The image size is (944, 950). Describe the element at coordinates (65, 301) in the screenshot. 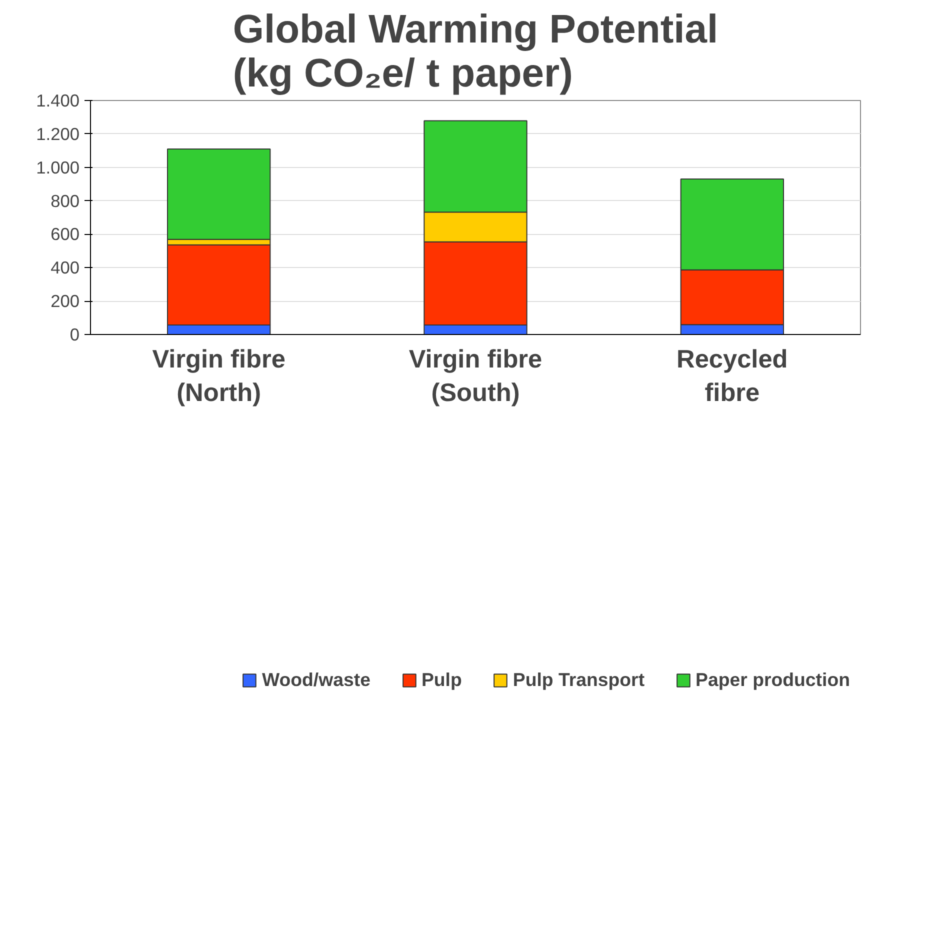

I see `y-tick-label: 200` at that location.